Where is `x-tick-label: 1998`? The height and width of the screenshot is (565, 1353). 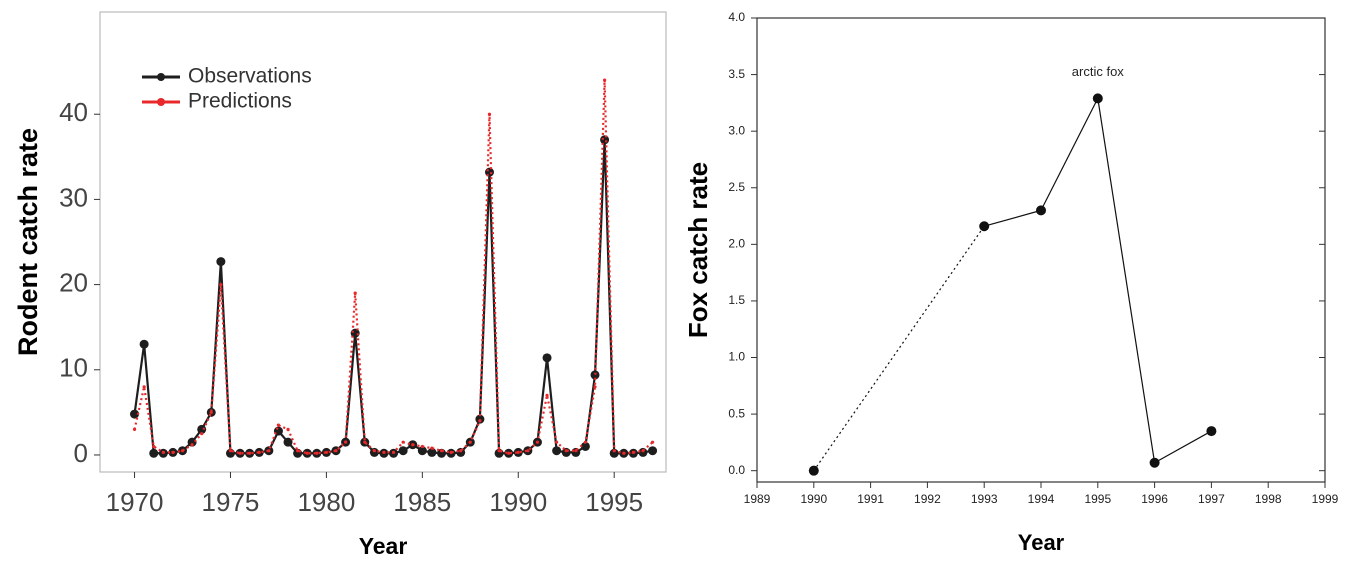
x-tick-label: 1998 is located at coordinates (1268, 499).